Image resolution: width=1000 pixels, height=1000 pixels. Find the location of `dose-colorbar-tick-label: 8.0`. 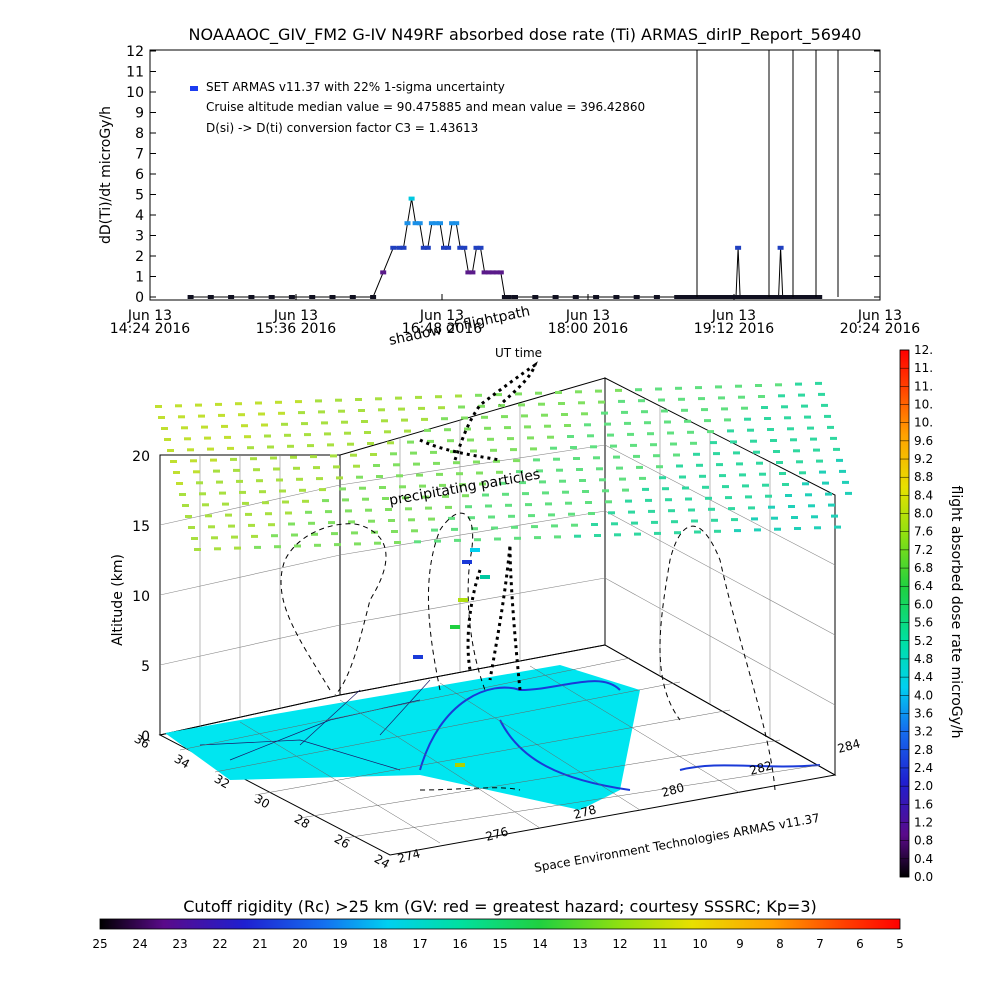

dose-colorbar-tick-label: 8.0 is located at coordinates (923, 514).